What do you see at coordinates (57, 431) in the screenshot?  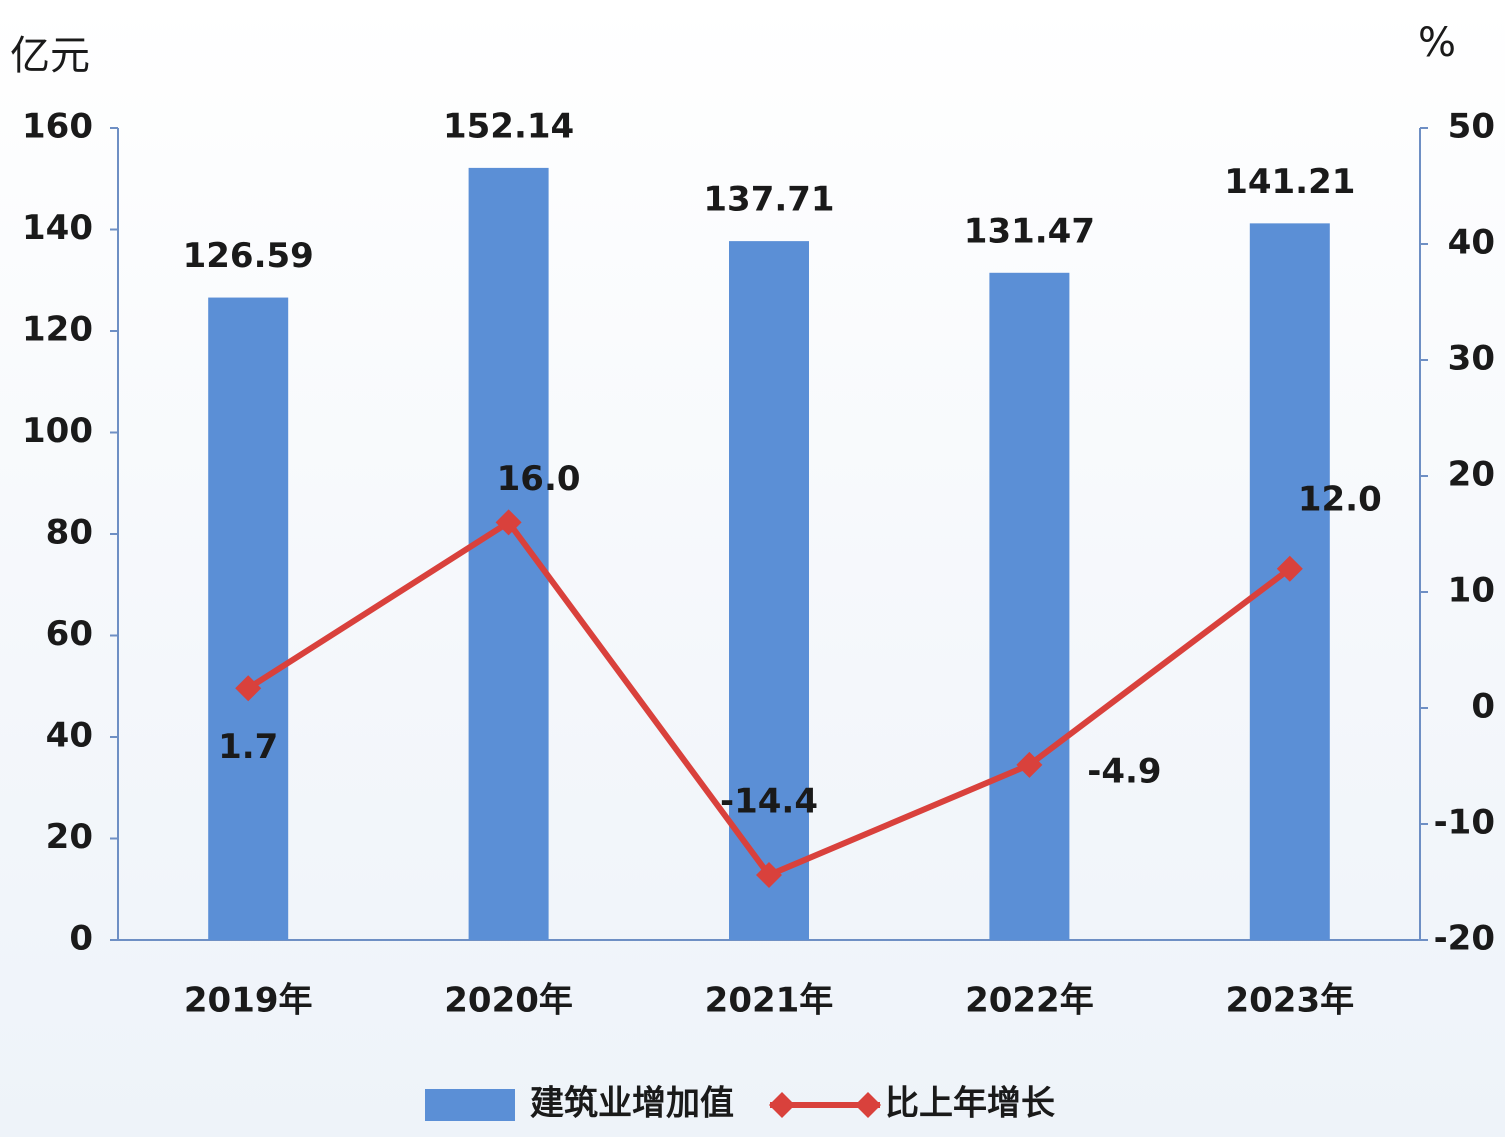 I see `y-tick-label: 100` at bounding box center [57, 431].